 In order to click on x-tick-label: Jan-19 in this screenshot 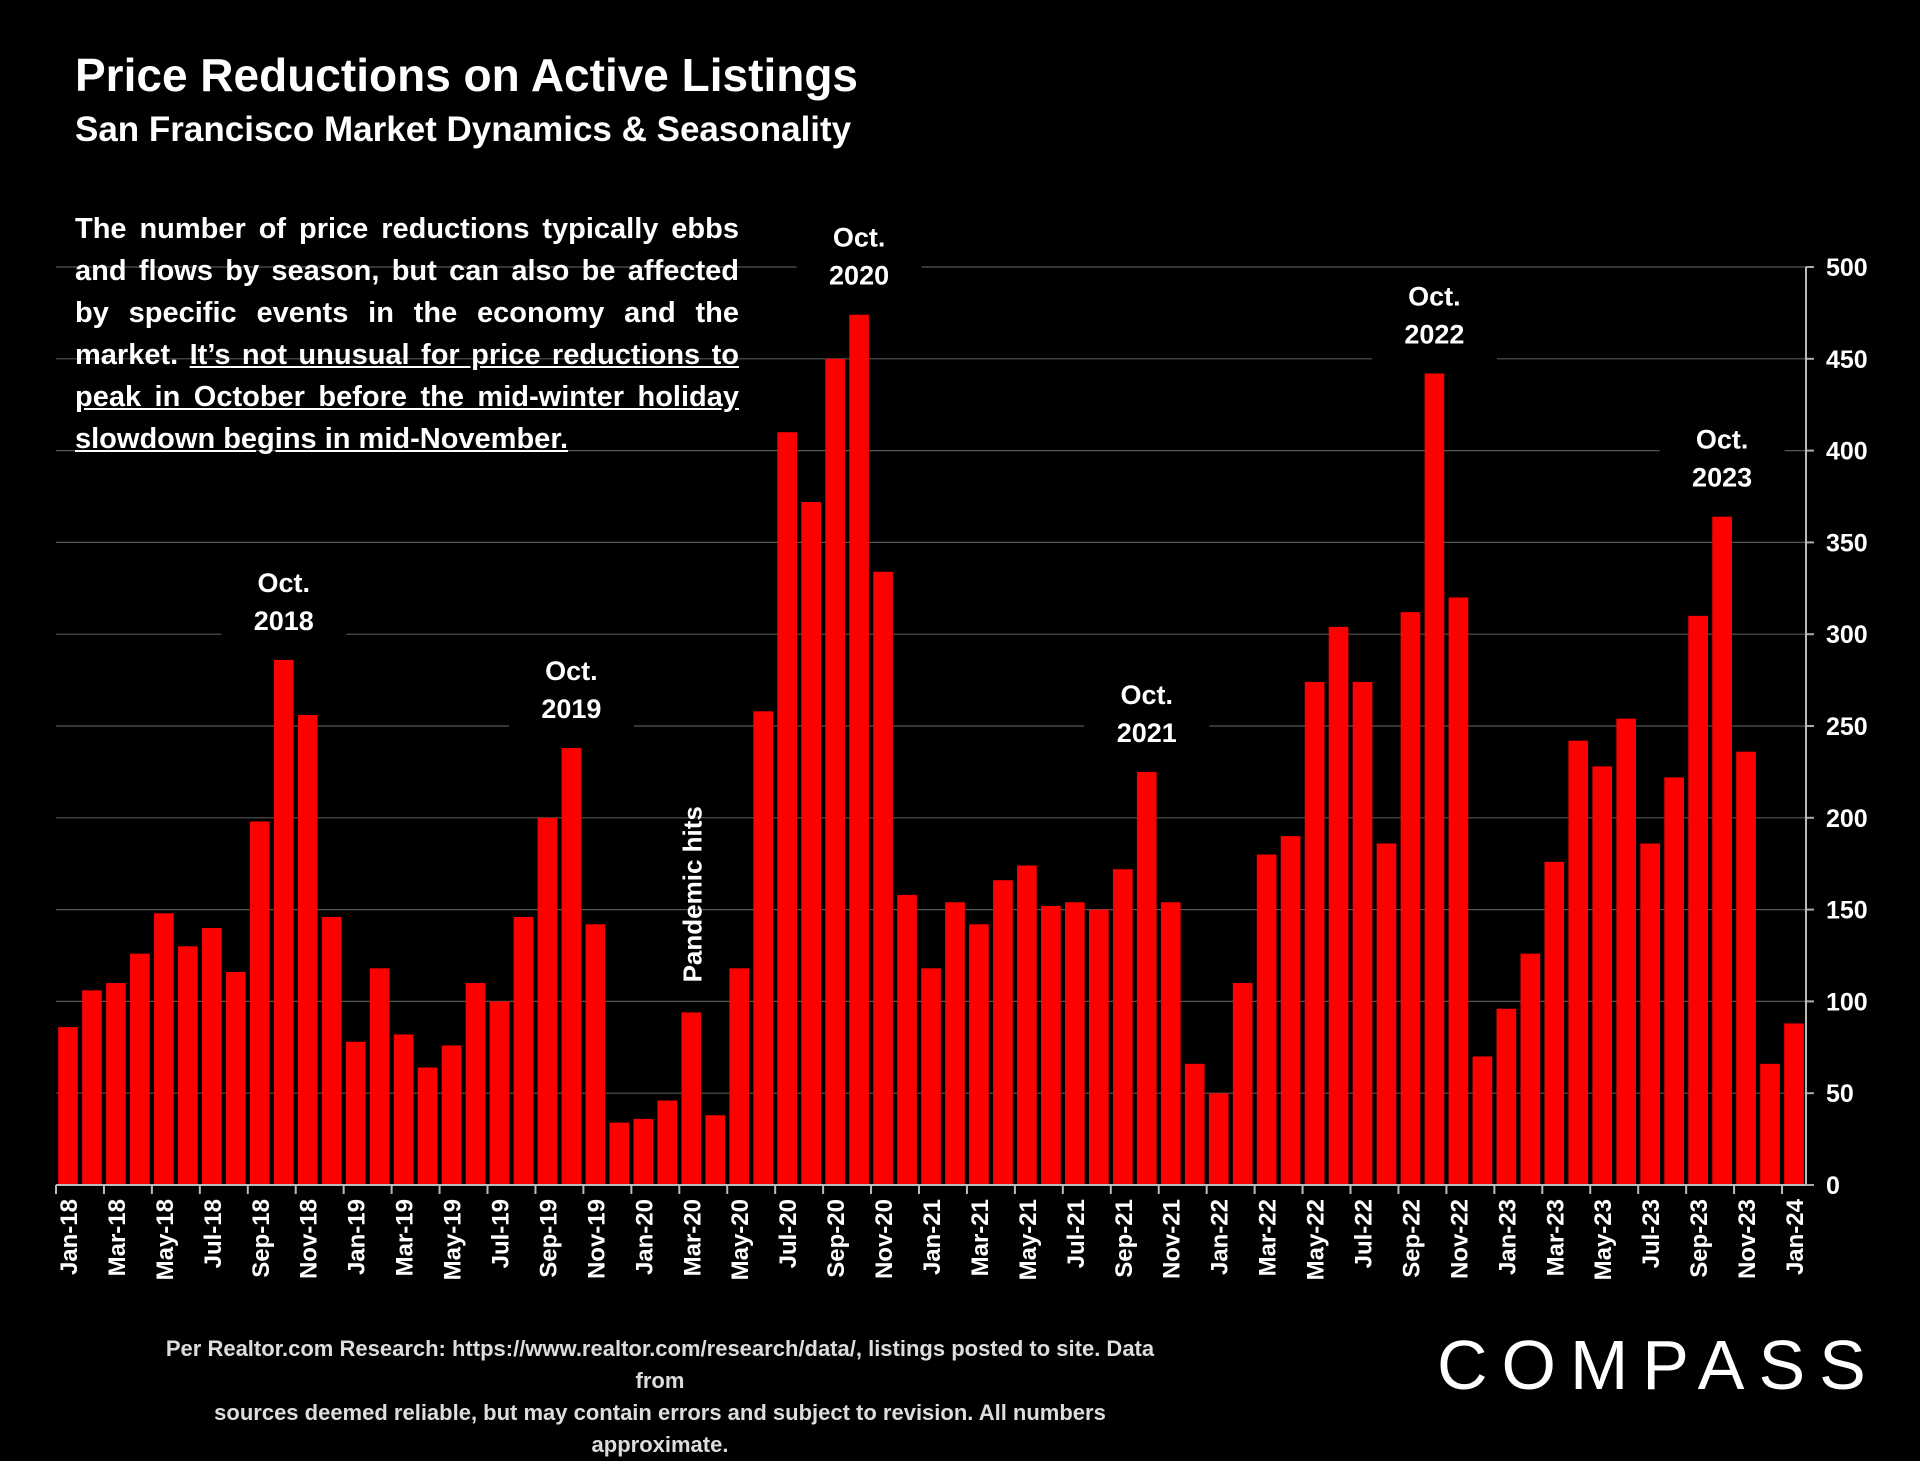, I will do `click(357, 1237)`.